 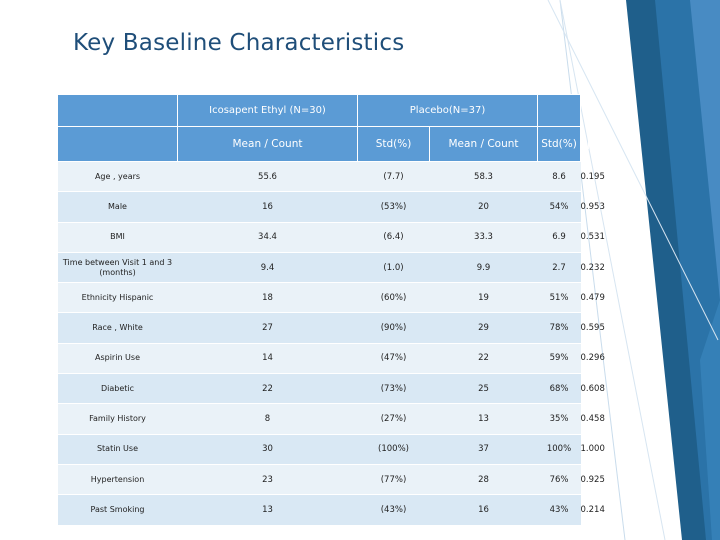 I want to click on cell-mean-2: 29, so click(x=483, y=328).